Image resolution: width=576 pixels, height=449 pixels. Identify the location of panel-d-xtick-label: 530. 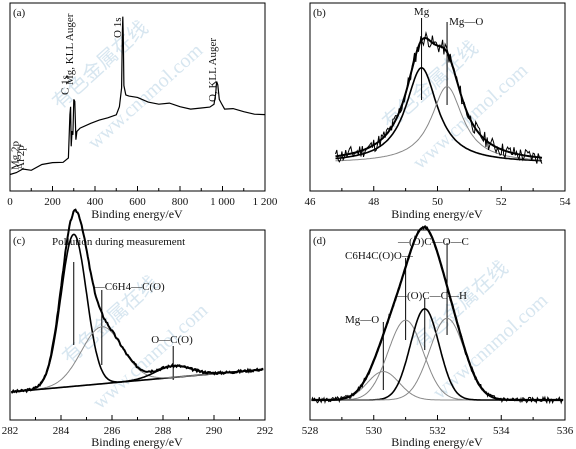
(374, 431).